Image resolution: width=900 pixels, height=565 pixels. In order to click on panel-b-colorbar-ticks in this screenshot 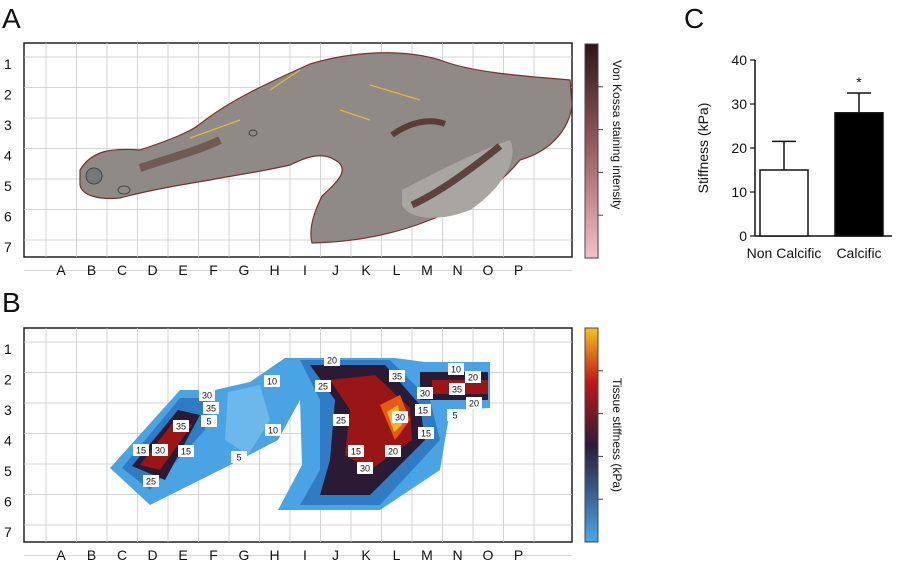, I will do `click(600, 435)`.